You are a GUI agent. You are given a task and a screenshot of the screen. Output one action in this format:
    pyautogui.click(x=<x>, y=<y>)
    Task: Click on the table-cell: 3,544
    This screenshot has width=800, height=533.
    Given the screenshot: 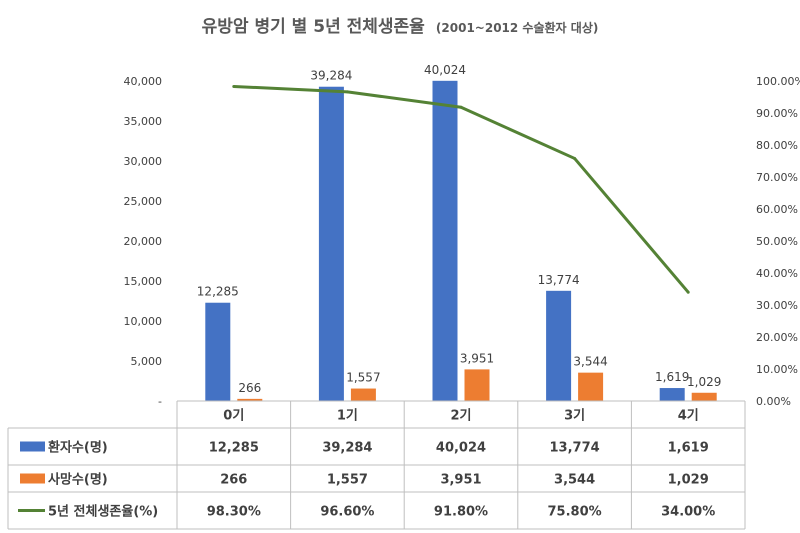 What is the action you would take?
    pyautogui.click(x=574, y=480)
    